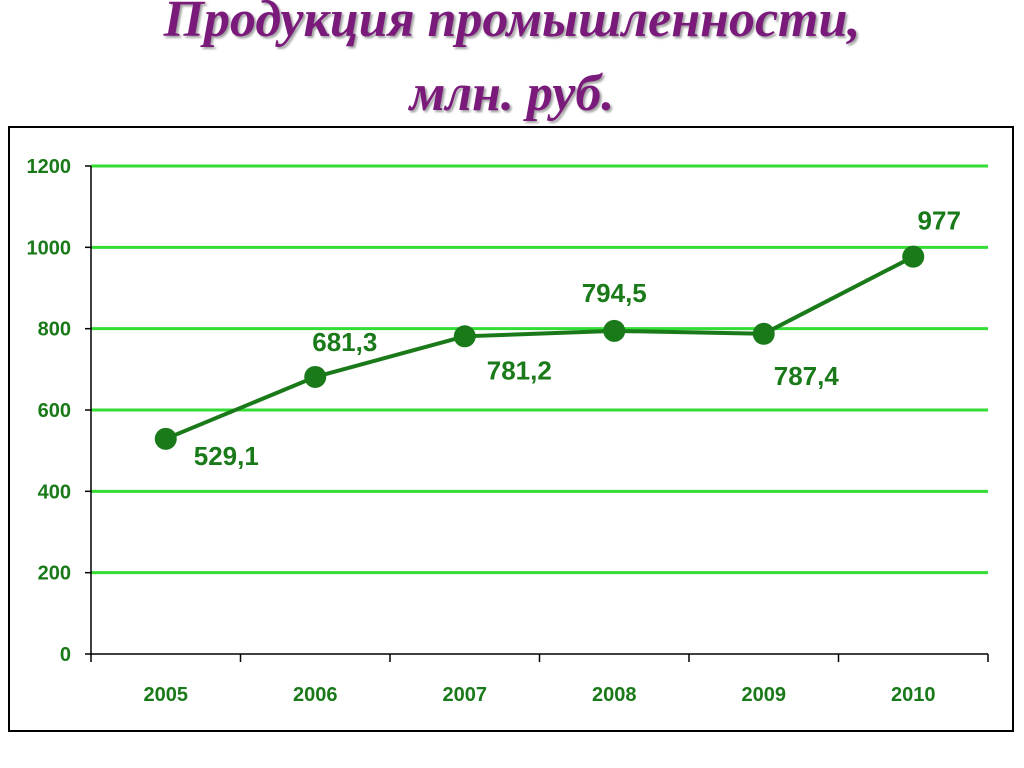 Image resolution: width=1024 pixels, height=768 pixels. Describe the element at coordinates (764, 695) in the screenshot. I see `x-tick-label-4: 2009` at that location.